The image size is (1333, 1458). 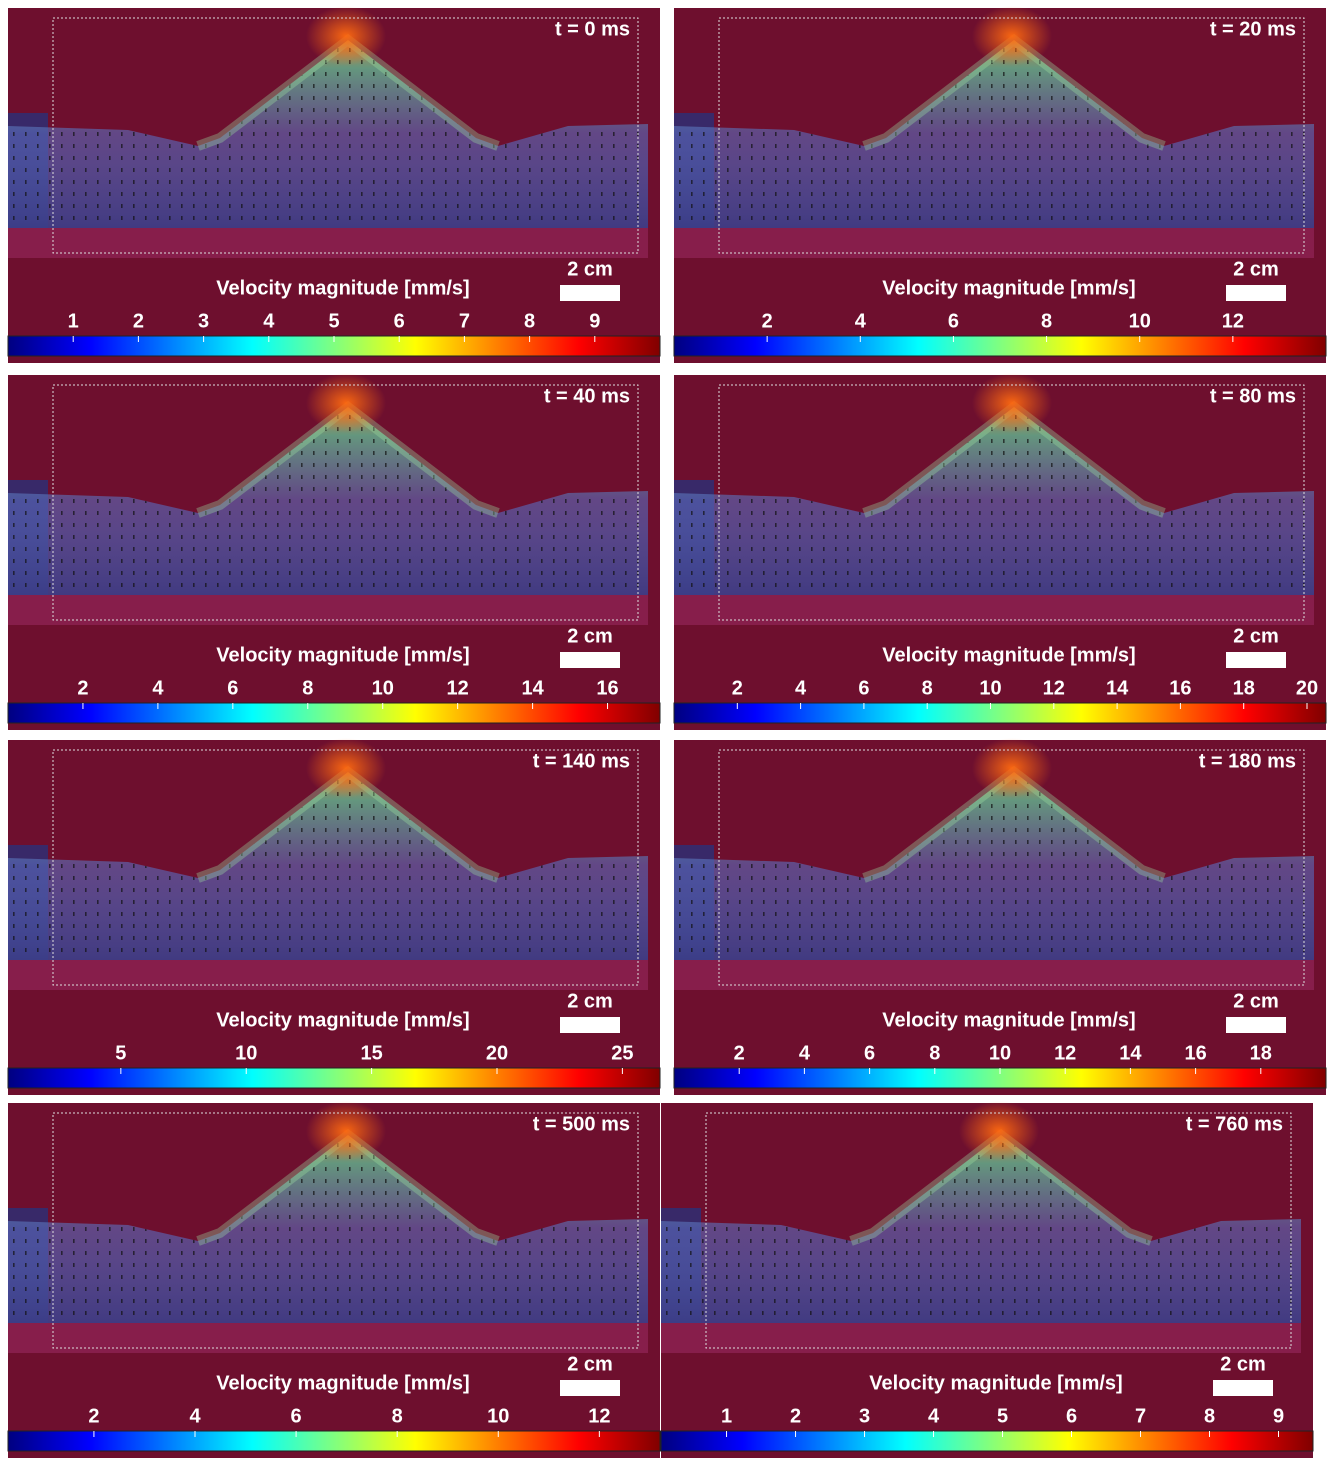 What do you see at coordinates (464, 321) in the screenshot?
I see `colorbar-tick-label: 7` at bounding box center [464, 321].